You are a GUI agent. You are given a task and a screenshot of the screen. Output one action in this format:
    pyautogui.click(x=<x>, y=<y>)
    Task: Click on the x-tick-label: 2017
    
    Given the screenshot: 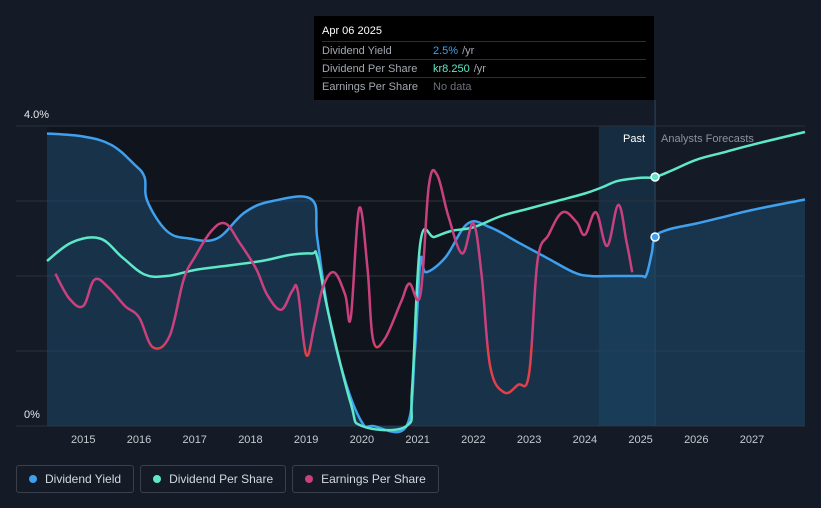 What is the action you would take?
    pyautogui.click(x=194, y=440)
    